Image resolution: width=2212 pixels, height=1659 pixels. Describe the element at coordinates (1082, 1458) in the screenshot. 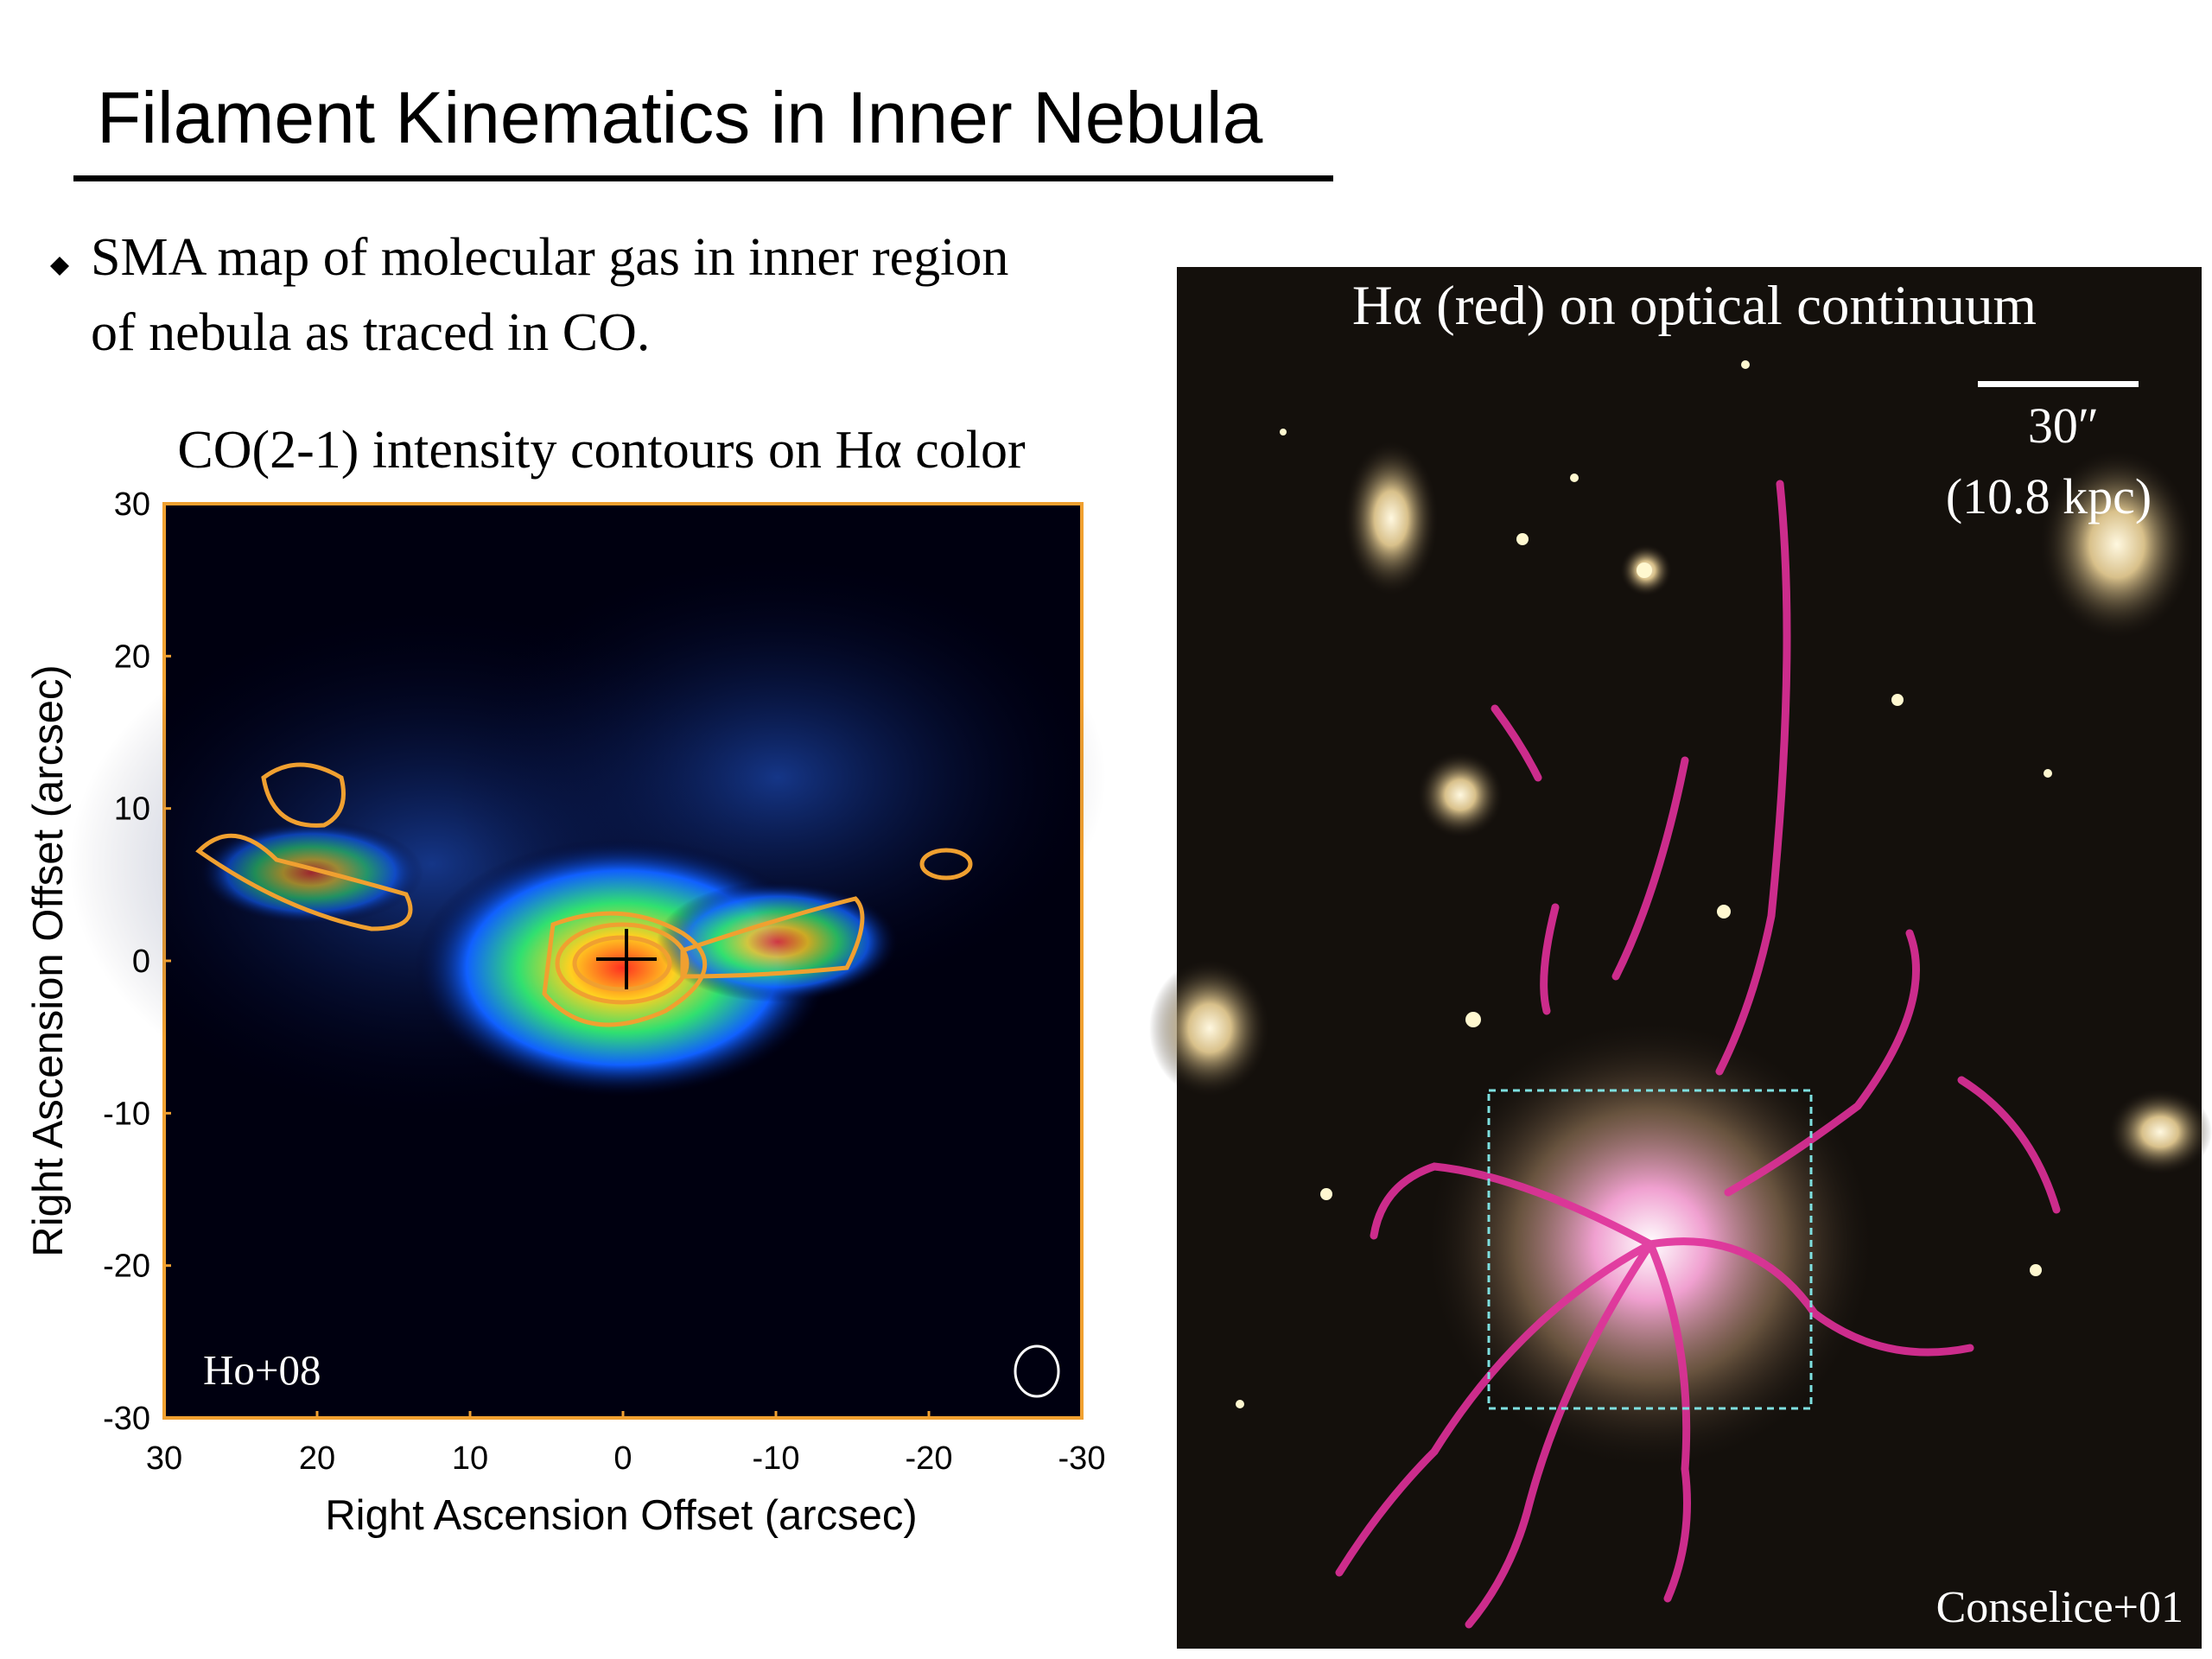

I see `x-tick-label: -30` at that location.